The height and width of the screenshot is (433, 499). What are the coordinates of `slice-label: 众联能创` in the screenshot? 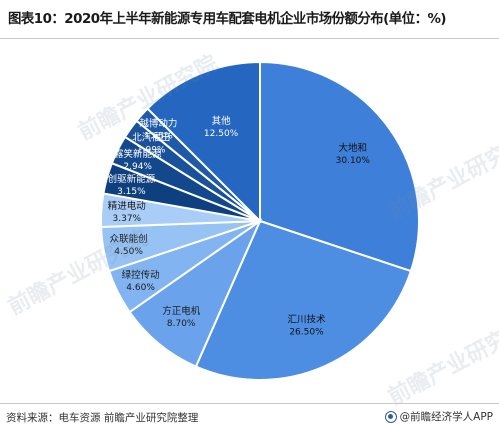 It's located at (129, 239).